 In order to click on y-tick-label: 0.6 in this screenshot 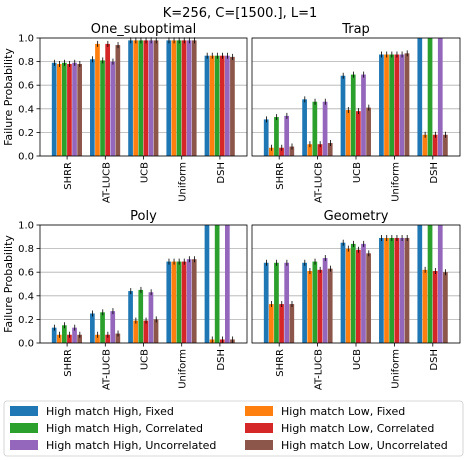, I will do `click(26, 273)`.